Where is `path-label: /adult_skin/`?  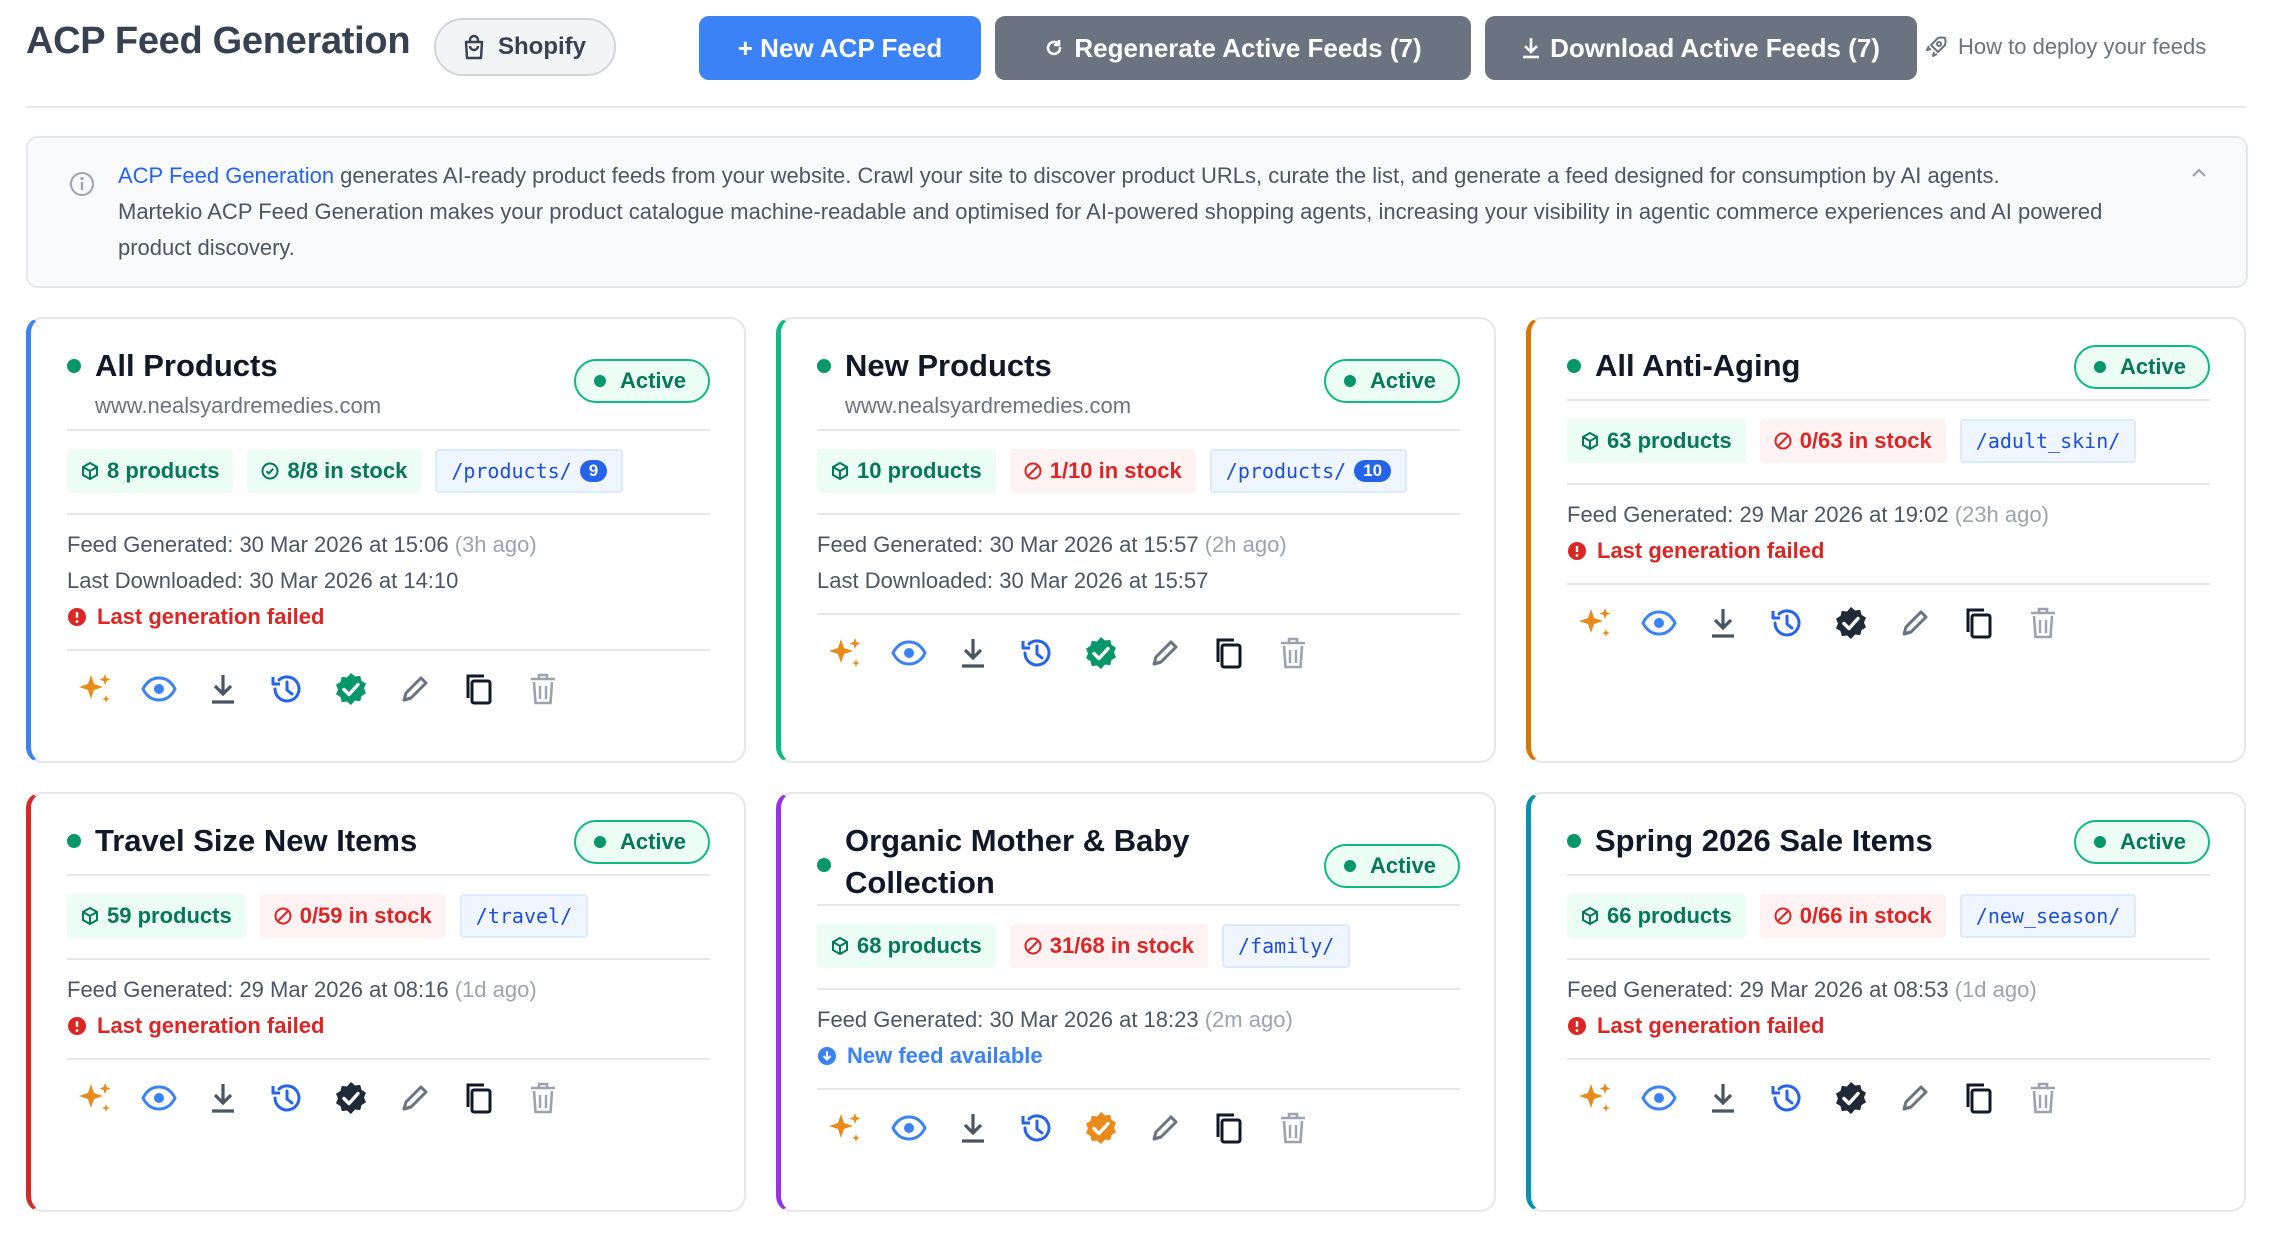 path-label: /adult_skin/ is located at coordinates (2048, 441).